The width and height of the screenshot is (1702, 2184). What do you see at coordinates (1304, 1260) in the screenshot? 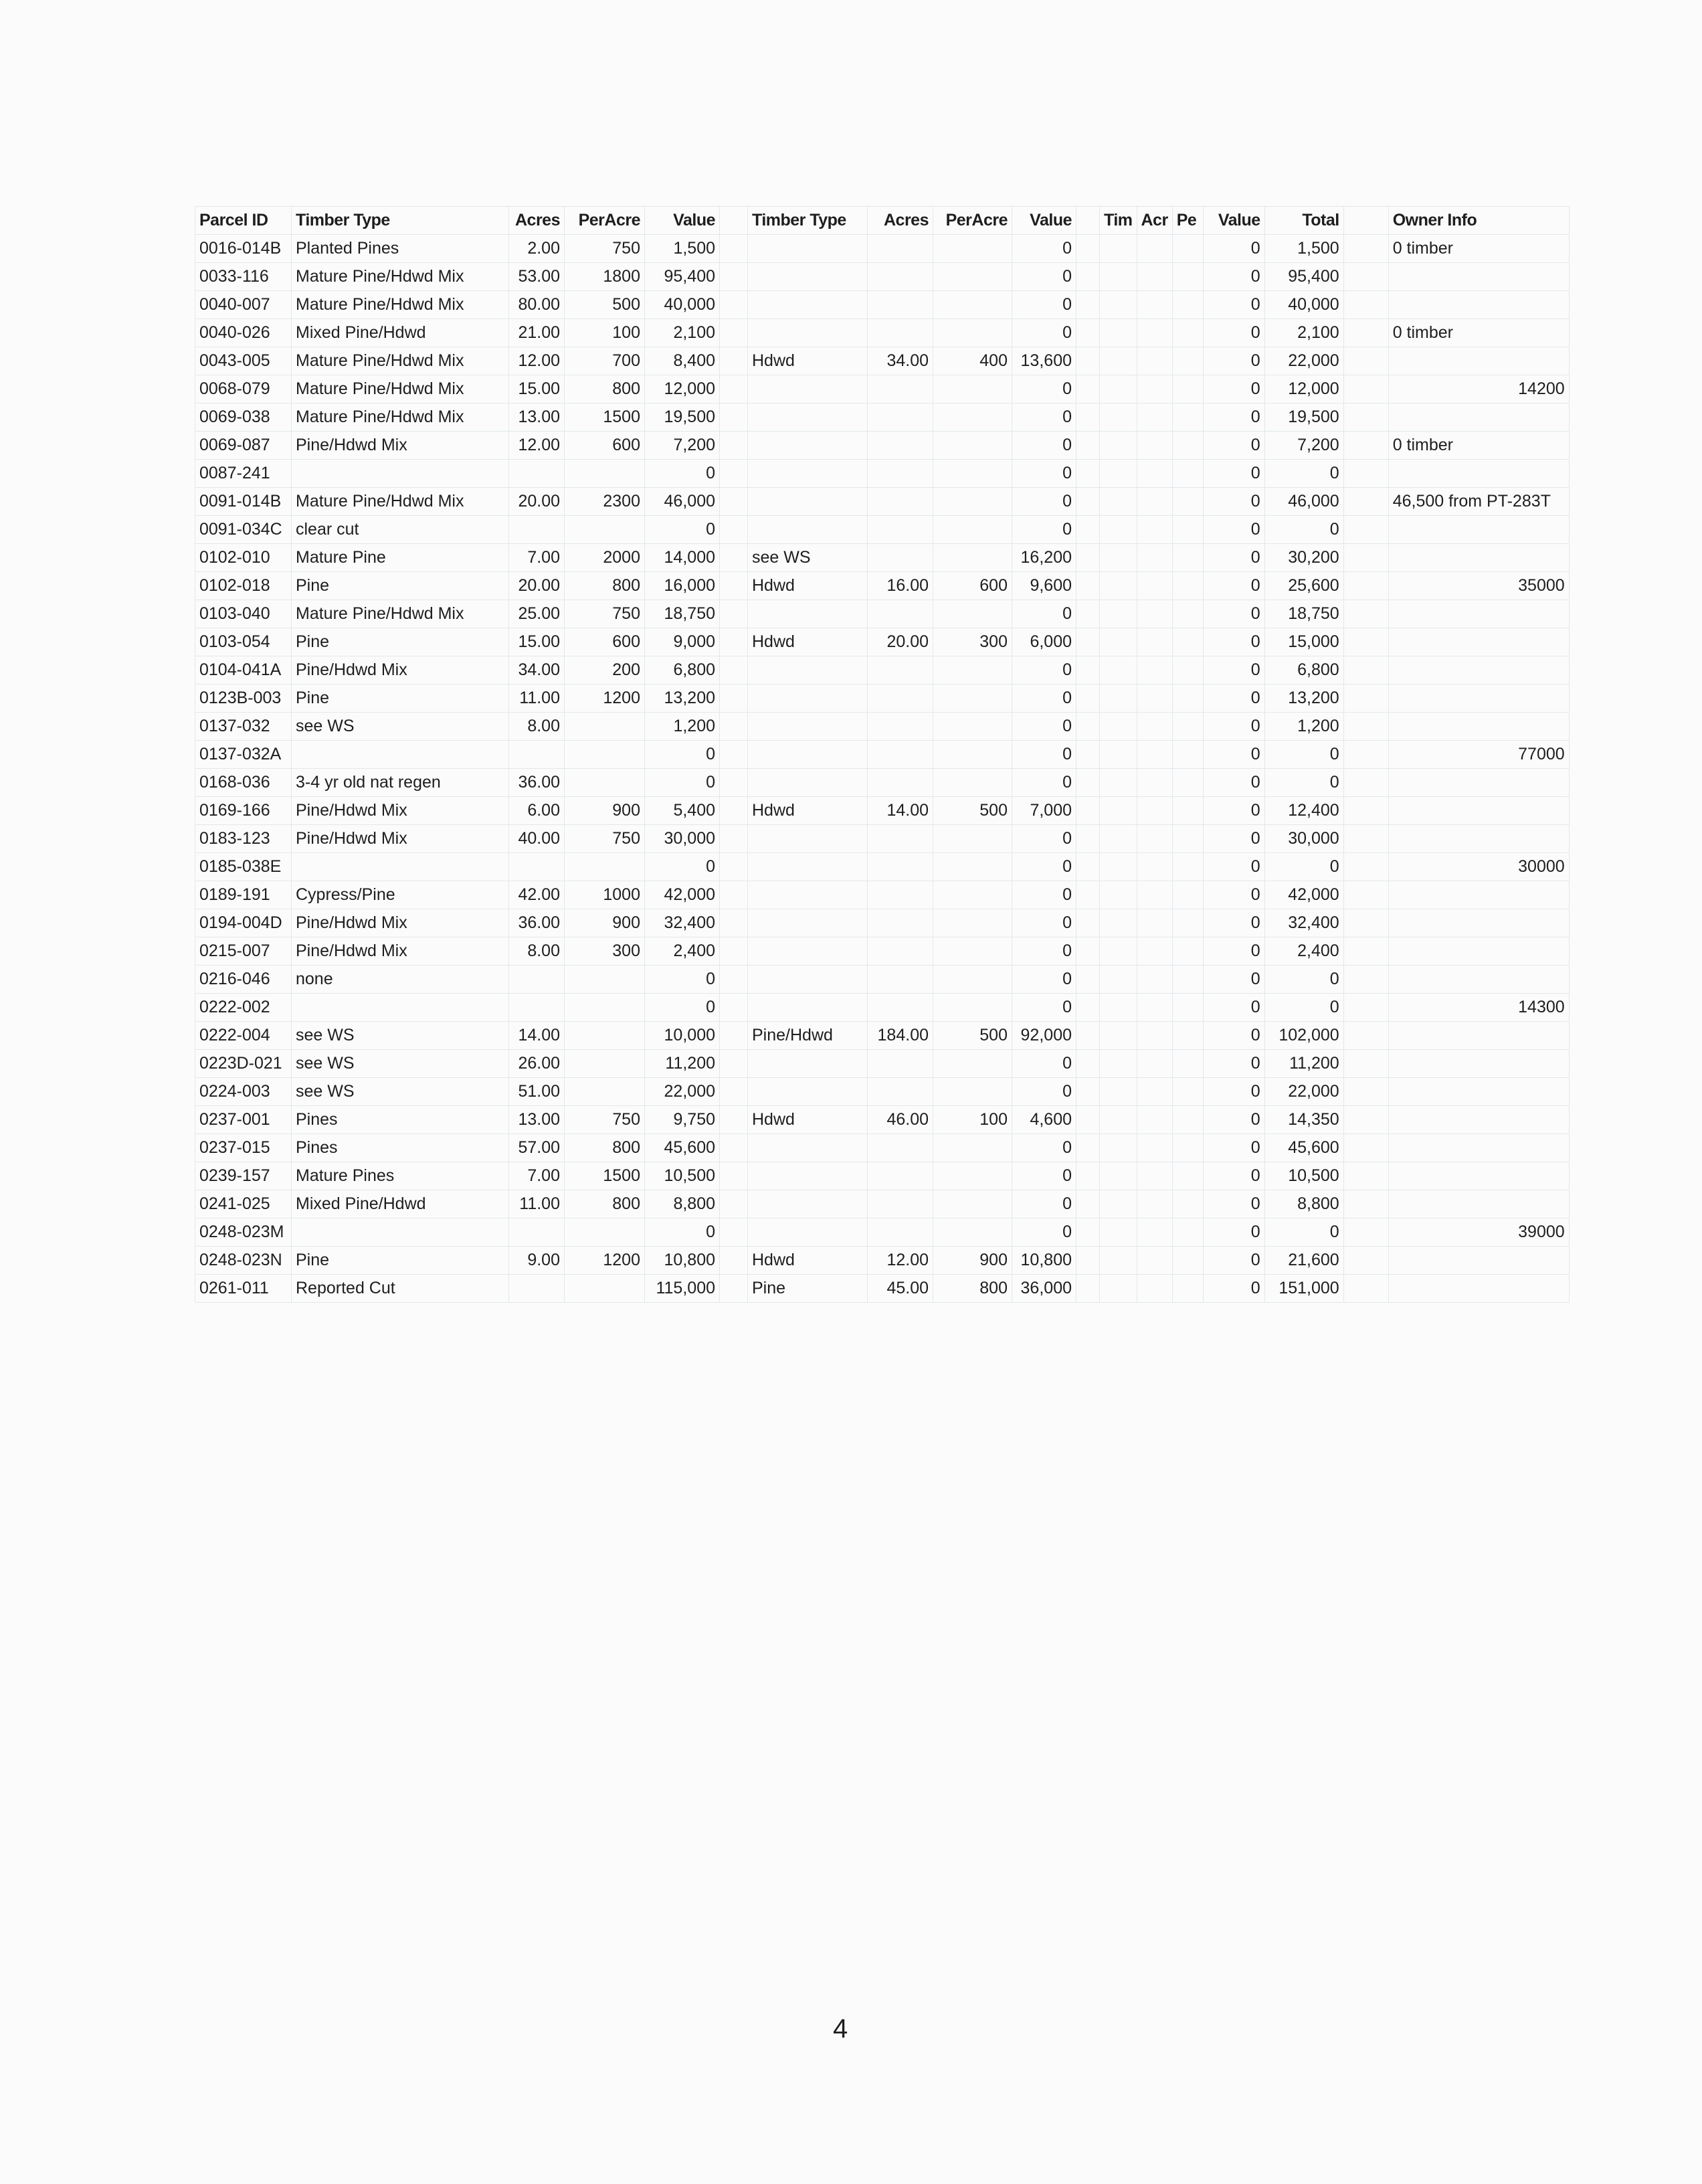
I see `table-cell: 21,600` at bounding box center [1304, 1260].